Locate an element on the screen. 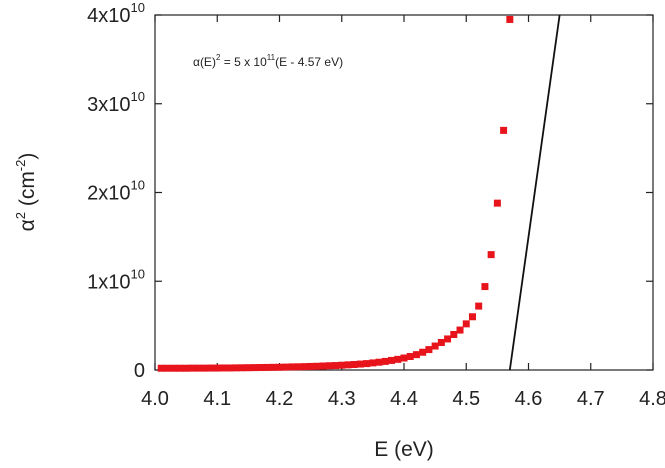 The image size is (665, 468). y-tick-label: 0 is located at coordinates (139, 371).